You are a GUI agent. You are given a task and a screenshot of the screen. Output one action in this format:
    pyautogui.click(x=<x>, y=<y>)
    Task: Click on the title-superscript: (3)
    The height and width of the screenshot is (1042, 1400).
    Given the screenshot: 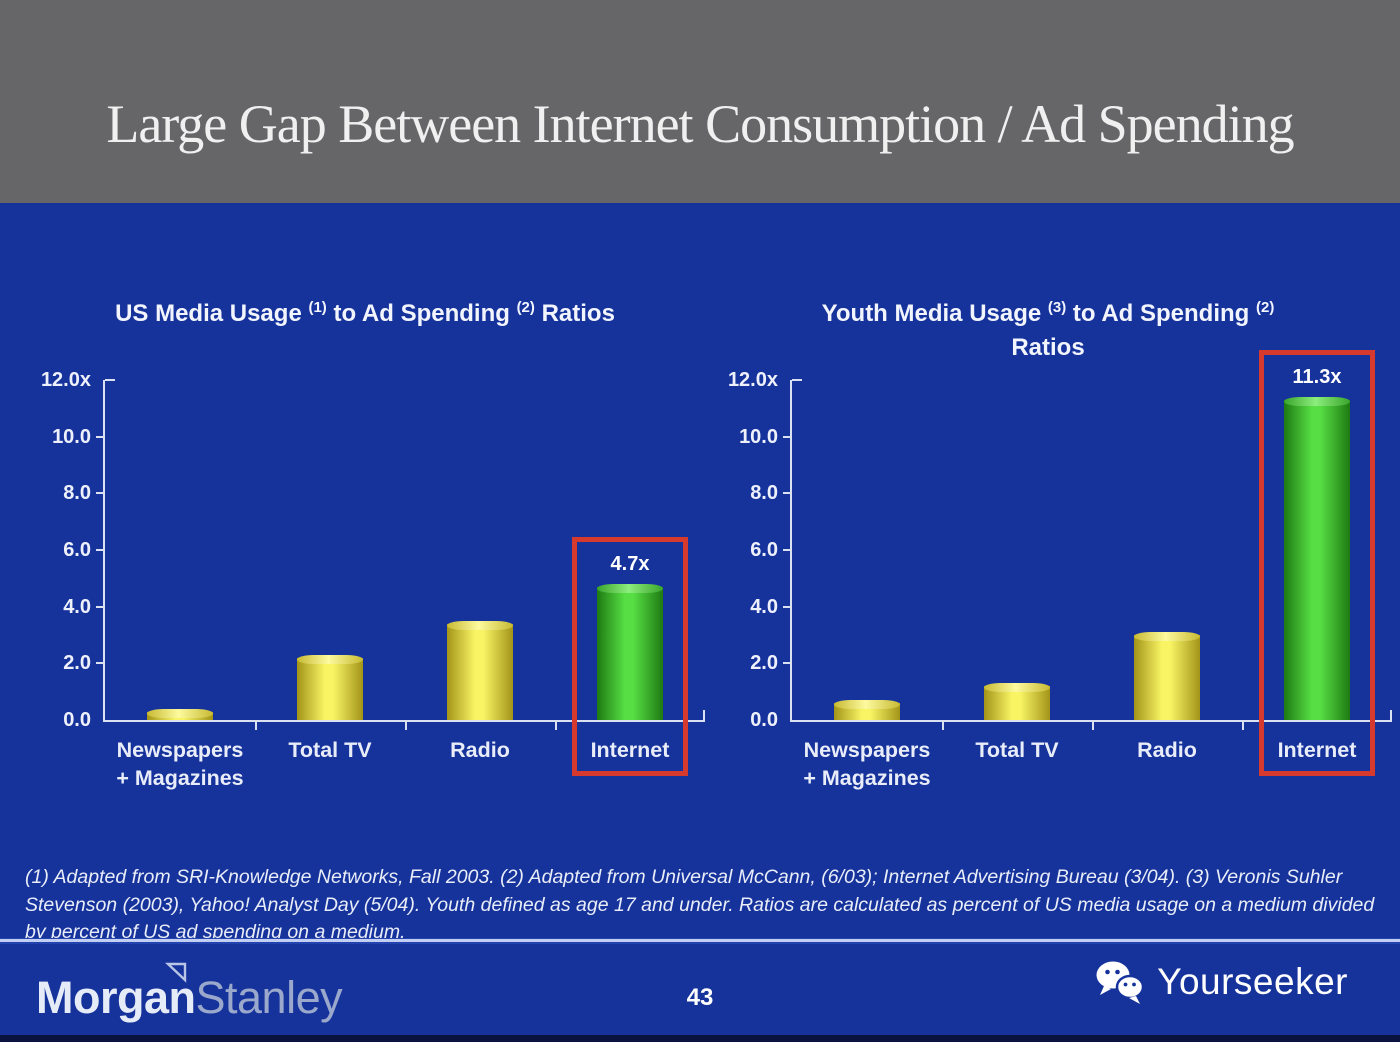 What is the action you would take?
    pyautogui.click(x=1057, y=307)
    